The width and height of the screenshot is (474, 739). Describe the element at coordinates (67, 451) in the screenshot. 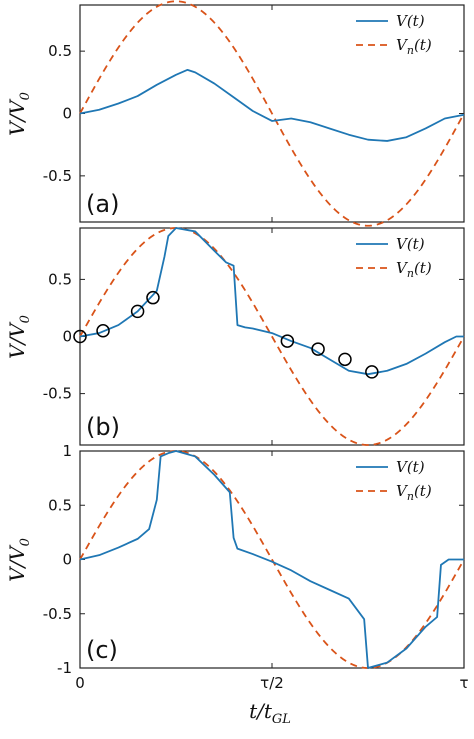

I see `y-tick-label: 1` at that location.